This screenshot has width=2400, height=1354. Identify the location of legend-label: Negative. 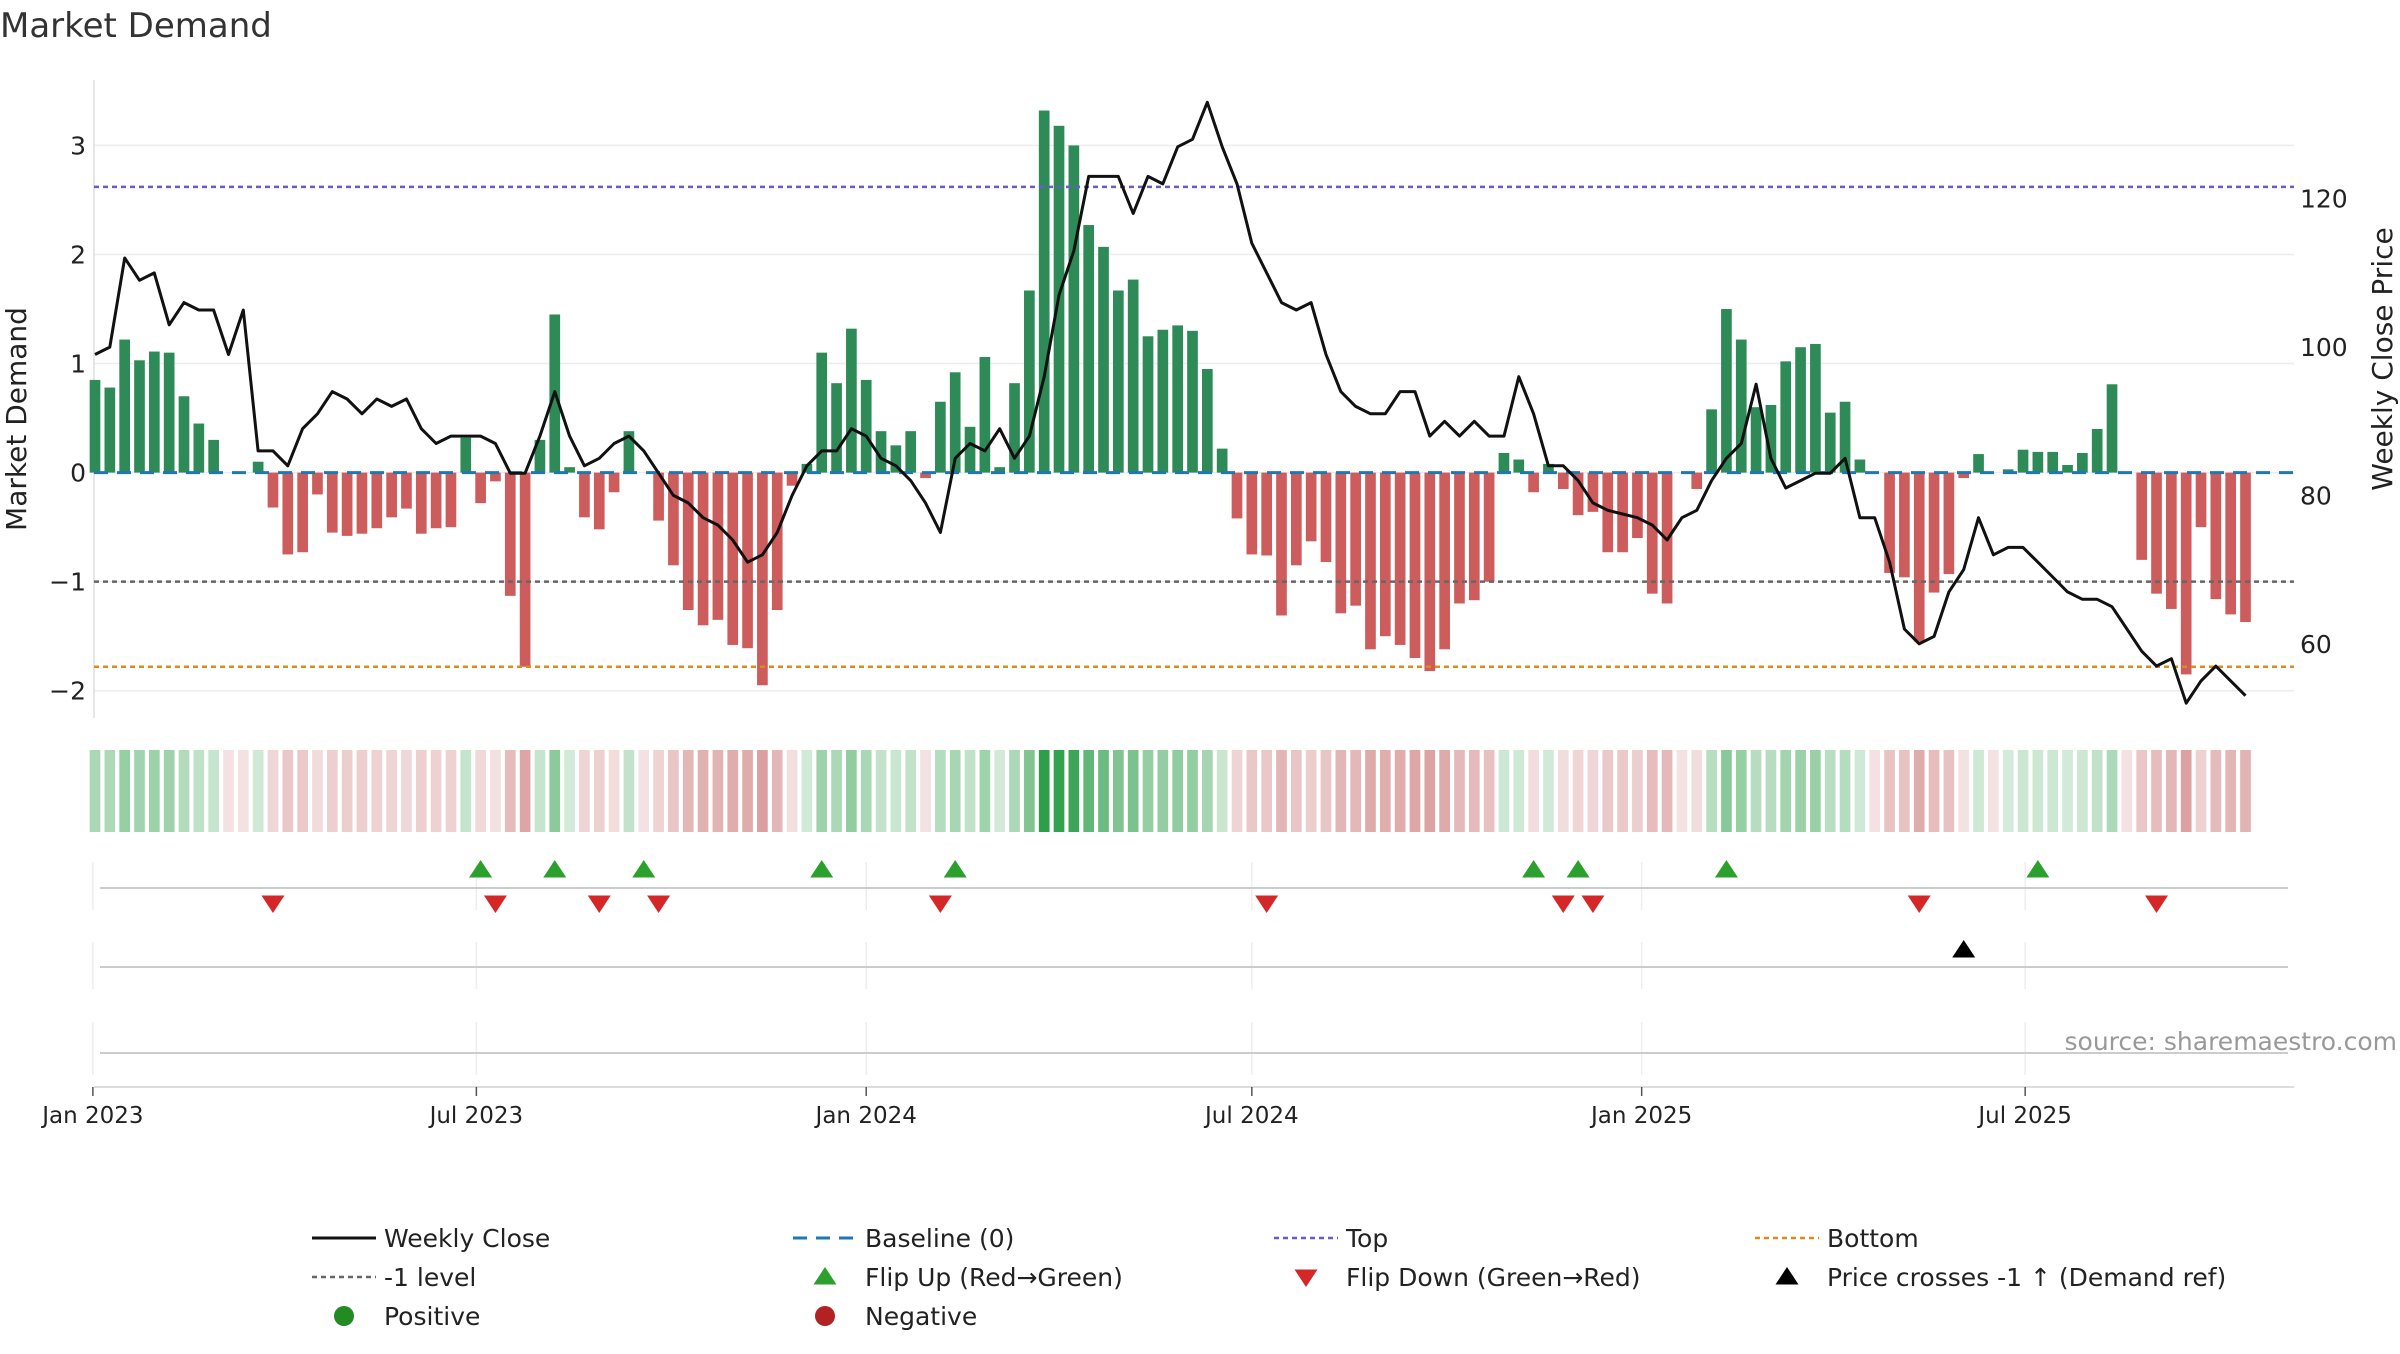
(921, 1316).